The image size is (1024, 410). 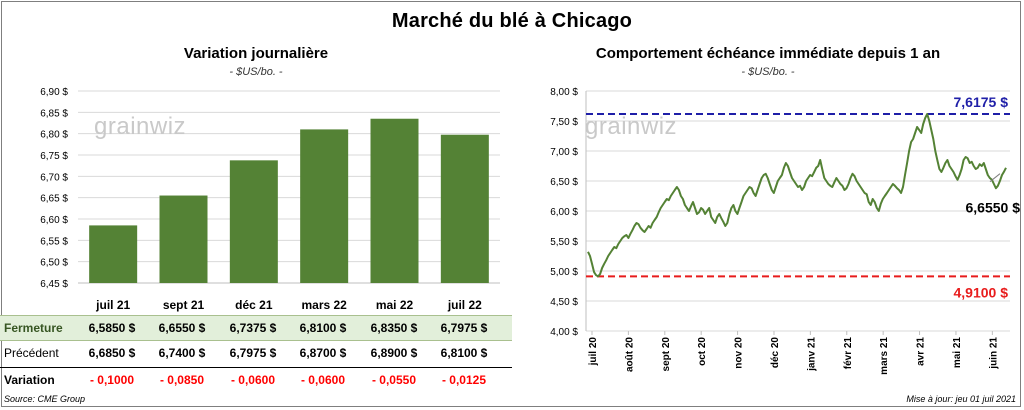 I want to click on line-x-tick-label: mai 21, so click(x=957, y=353).